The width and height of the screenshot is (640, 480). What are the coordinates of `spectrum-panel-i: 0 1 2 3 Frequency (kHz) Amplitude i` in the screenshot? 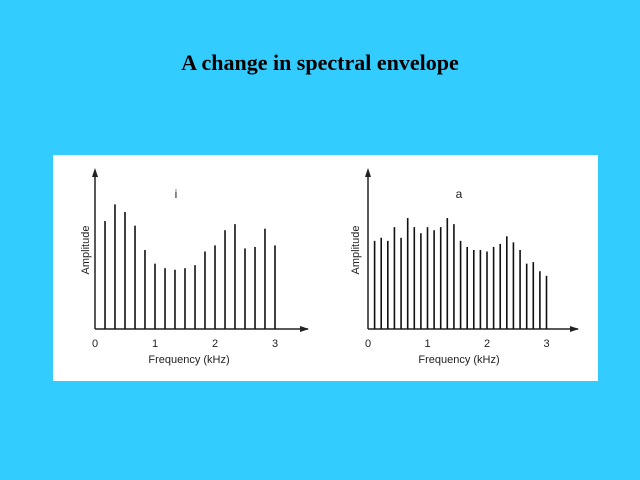 It's located at (194, 267).